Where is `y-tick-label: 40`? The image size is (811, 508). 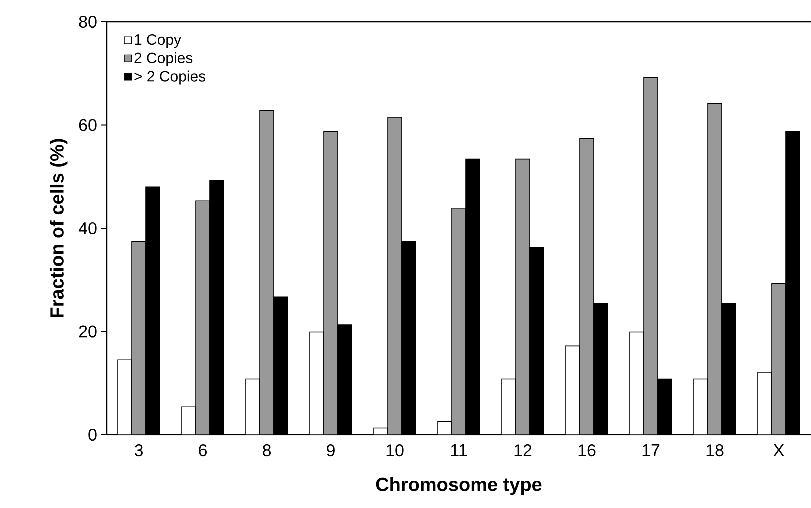 y-tick-label: 40 is located at coordinates (87, 228).